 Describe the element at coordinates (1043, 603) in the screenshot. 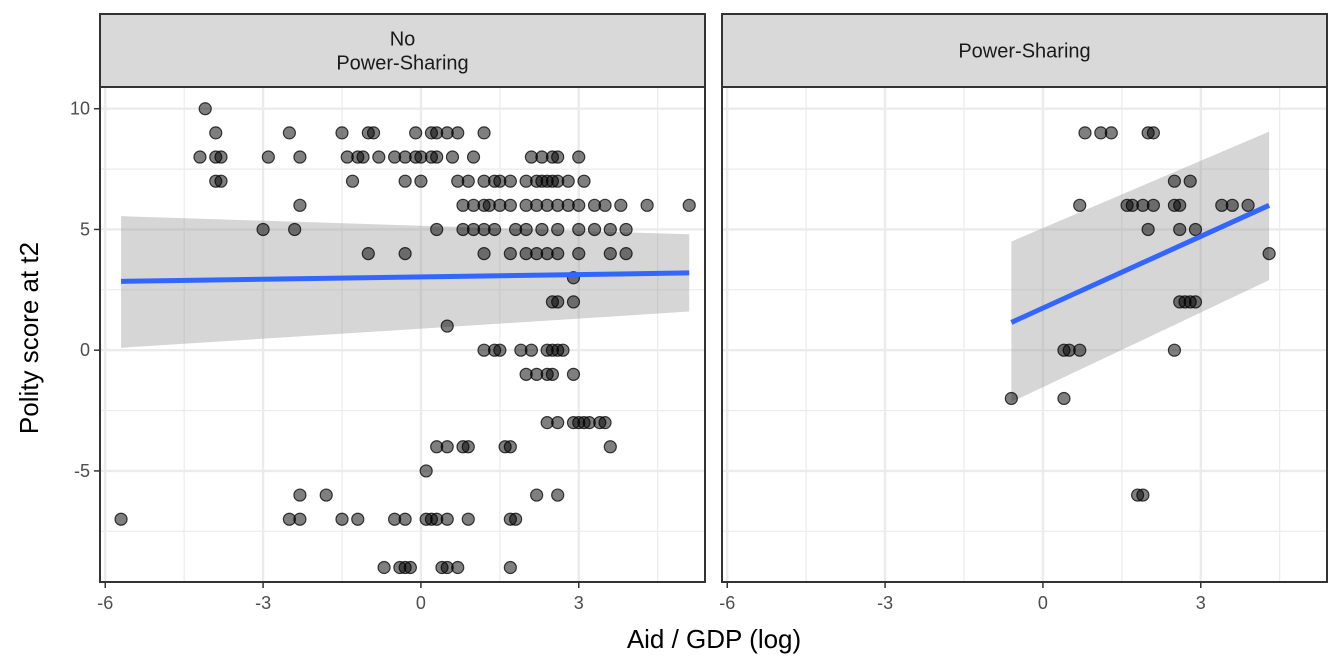

I see `x-tick-label: 0` at that location.